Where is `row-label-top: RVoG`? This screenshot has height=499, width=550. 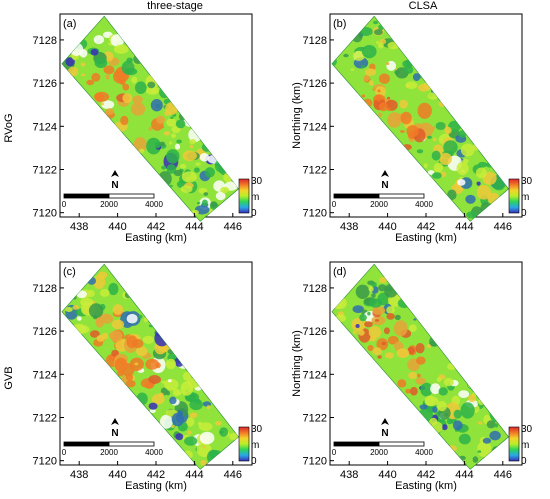 row-label-top: RVoG is located at coordinates (9, 127).